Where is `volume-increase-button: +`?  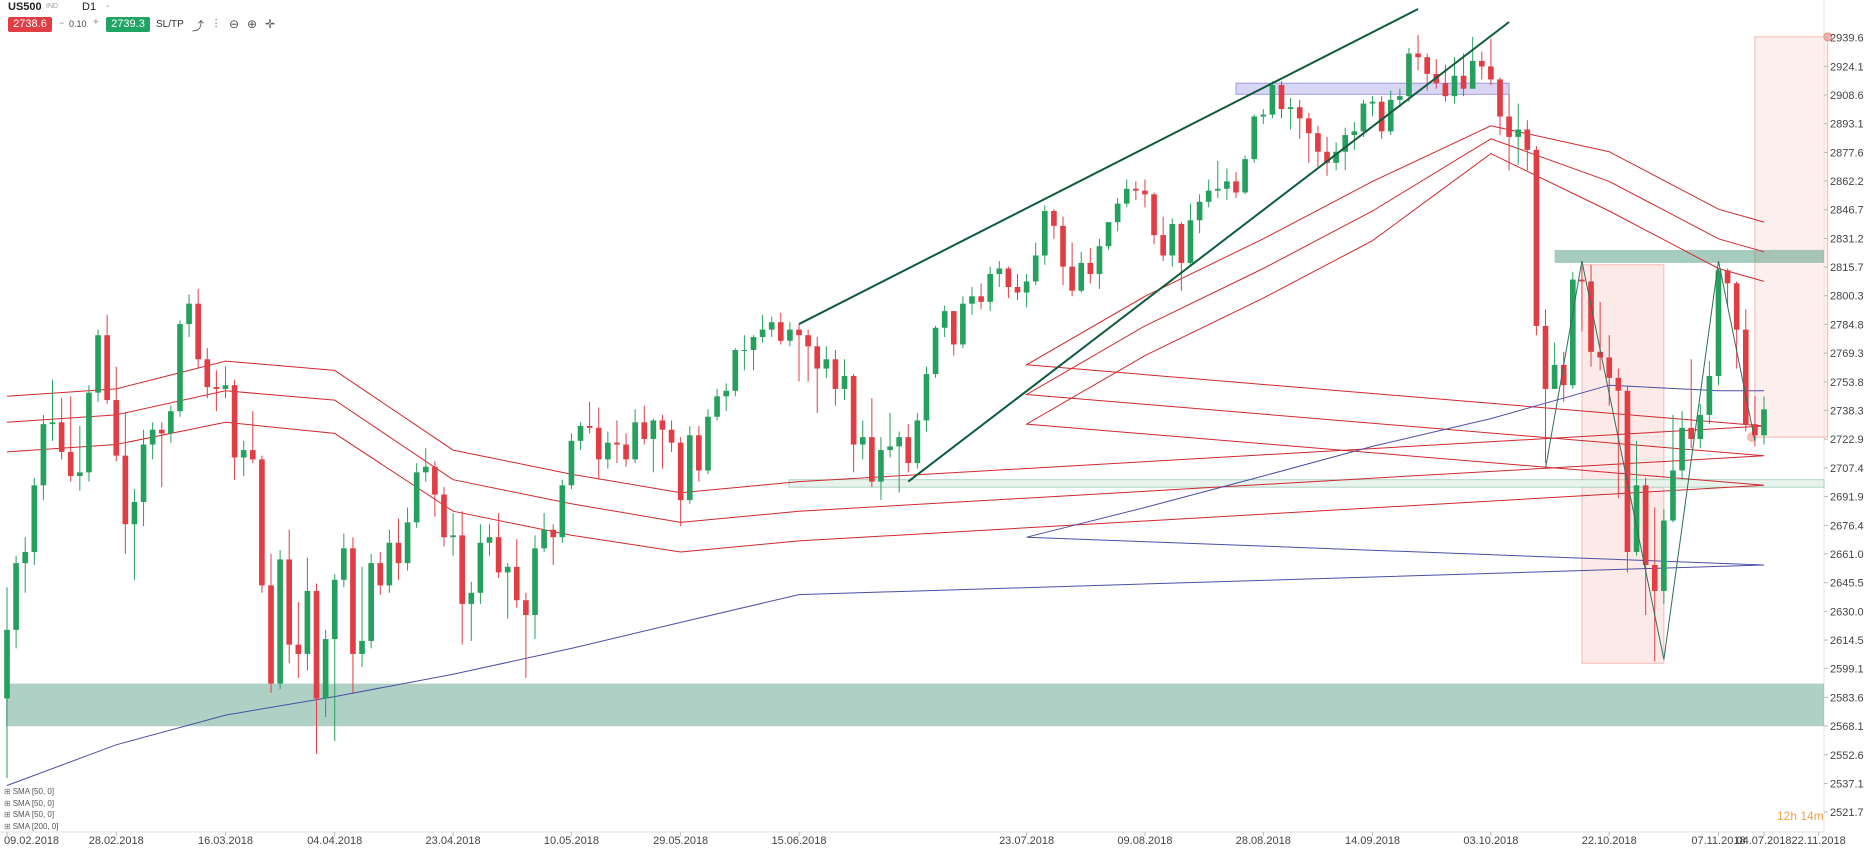
volume-increase-button: + is located at coordinates (96, 22).